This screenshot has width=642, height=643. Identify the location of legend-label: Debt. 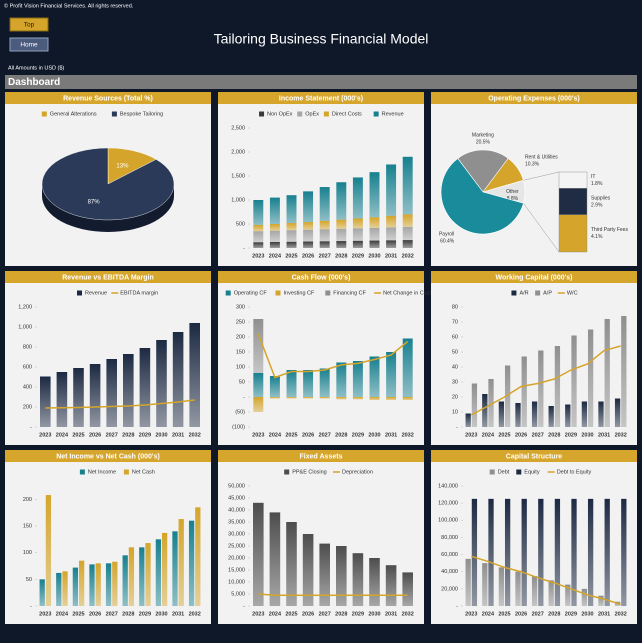
(504, 472).